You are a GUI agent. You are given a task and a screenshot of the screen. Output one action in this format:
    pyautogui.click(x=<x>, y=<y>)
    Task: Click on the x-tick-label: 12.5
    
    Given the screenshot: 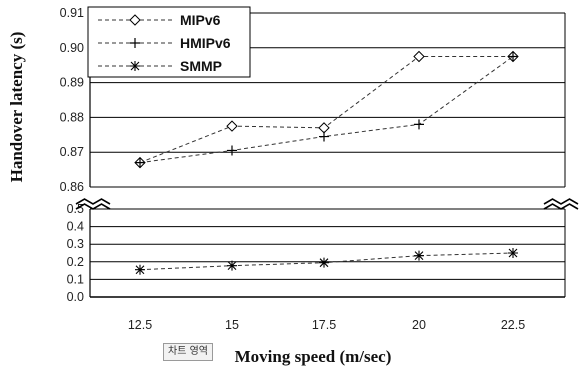 What is the action you would take?
    pyautogui.click(x=140, y=325)
    